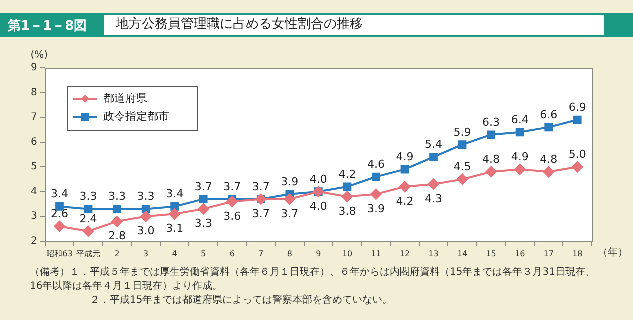 This screenshot has height=320, width=633. Describe the element at coordinates (376, 164) in the screenshot. I see `data-label: 4.6` at that location.